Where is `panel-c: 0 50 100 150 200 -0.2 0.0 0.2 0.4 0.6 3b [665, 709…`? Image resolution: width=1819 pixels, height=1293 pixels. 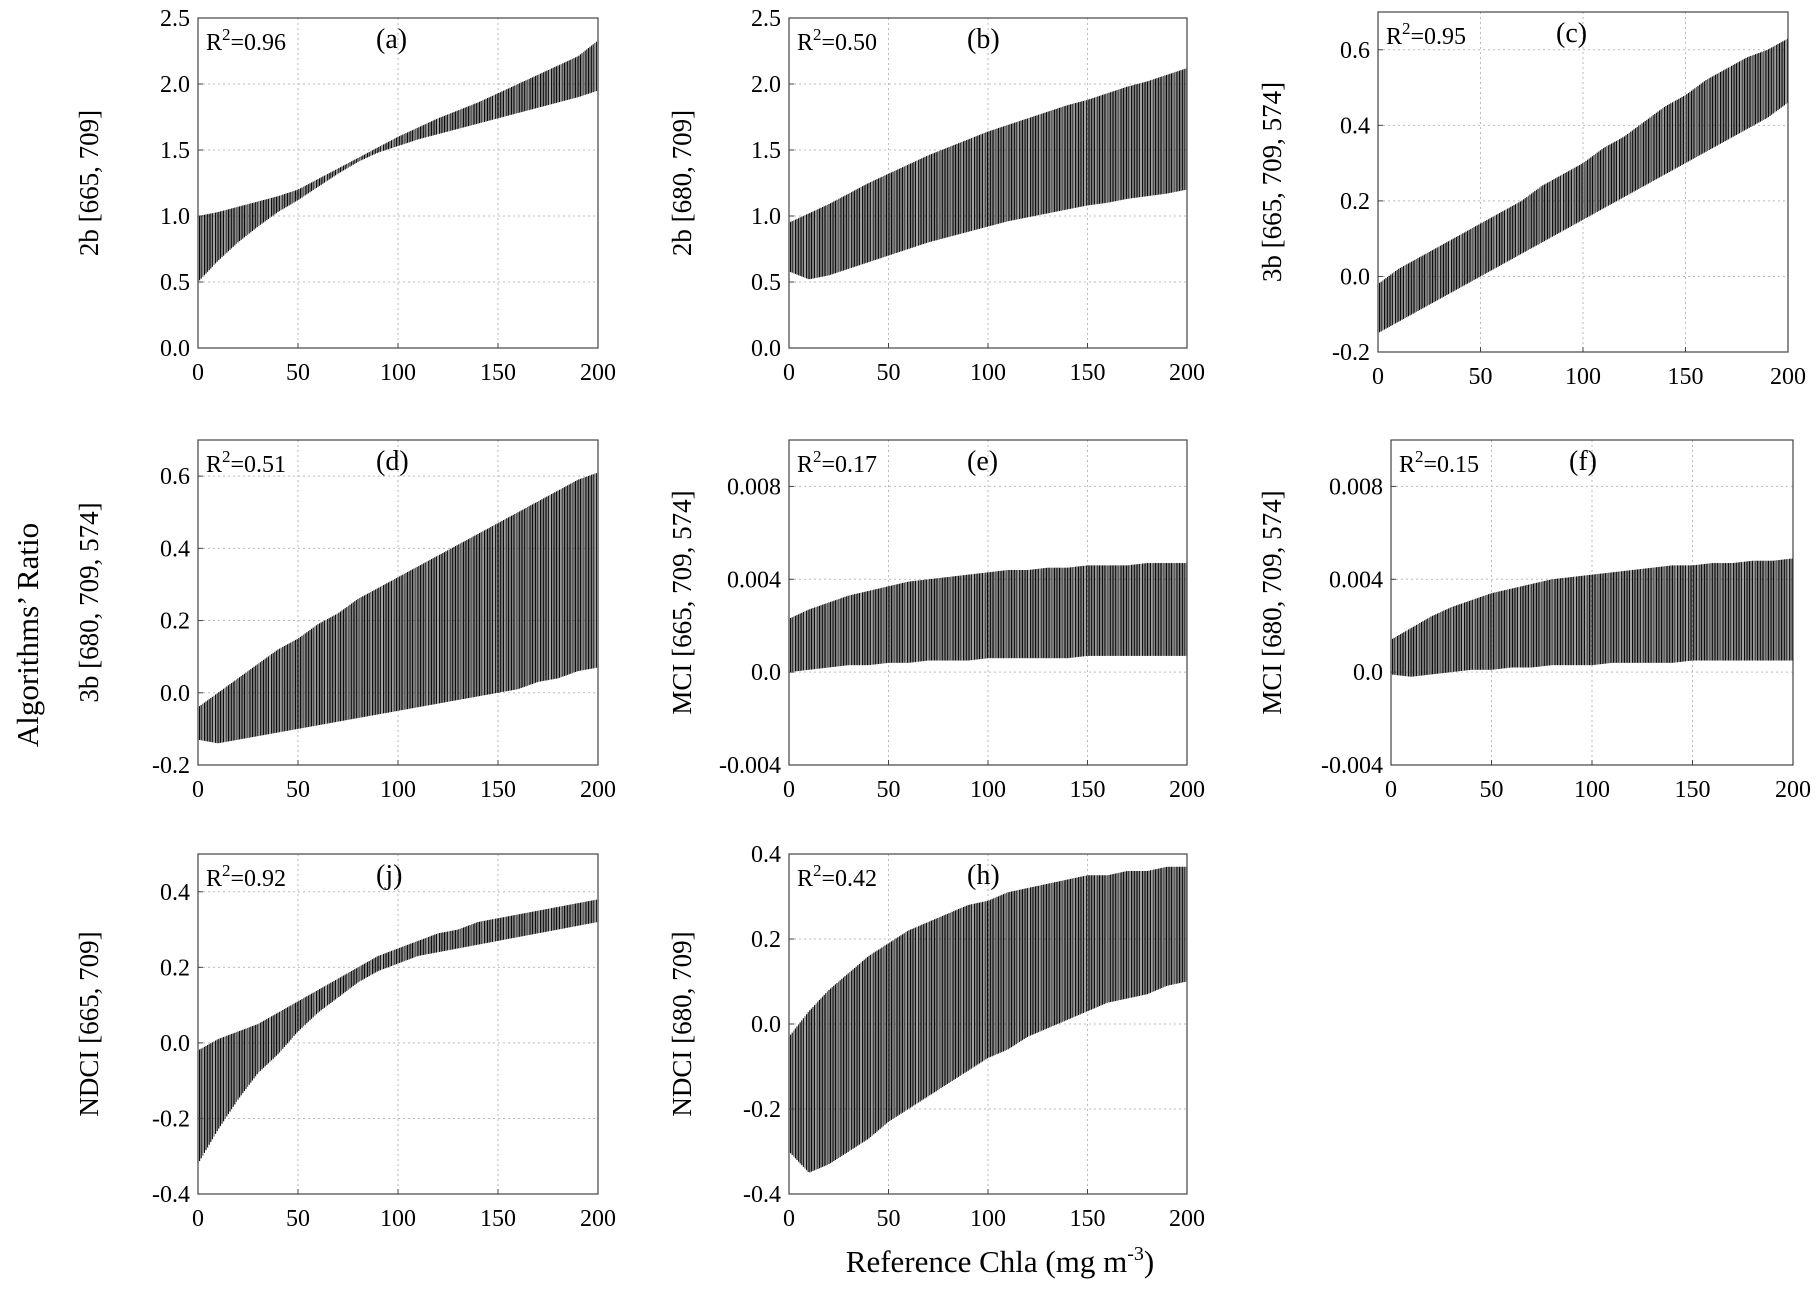
panel-c: 0 50 100 150 200 -0.2 0.0 0.2 0.4 0.6 3b [665, 709… is located at coordinates (1531, 200).